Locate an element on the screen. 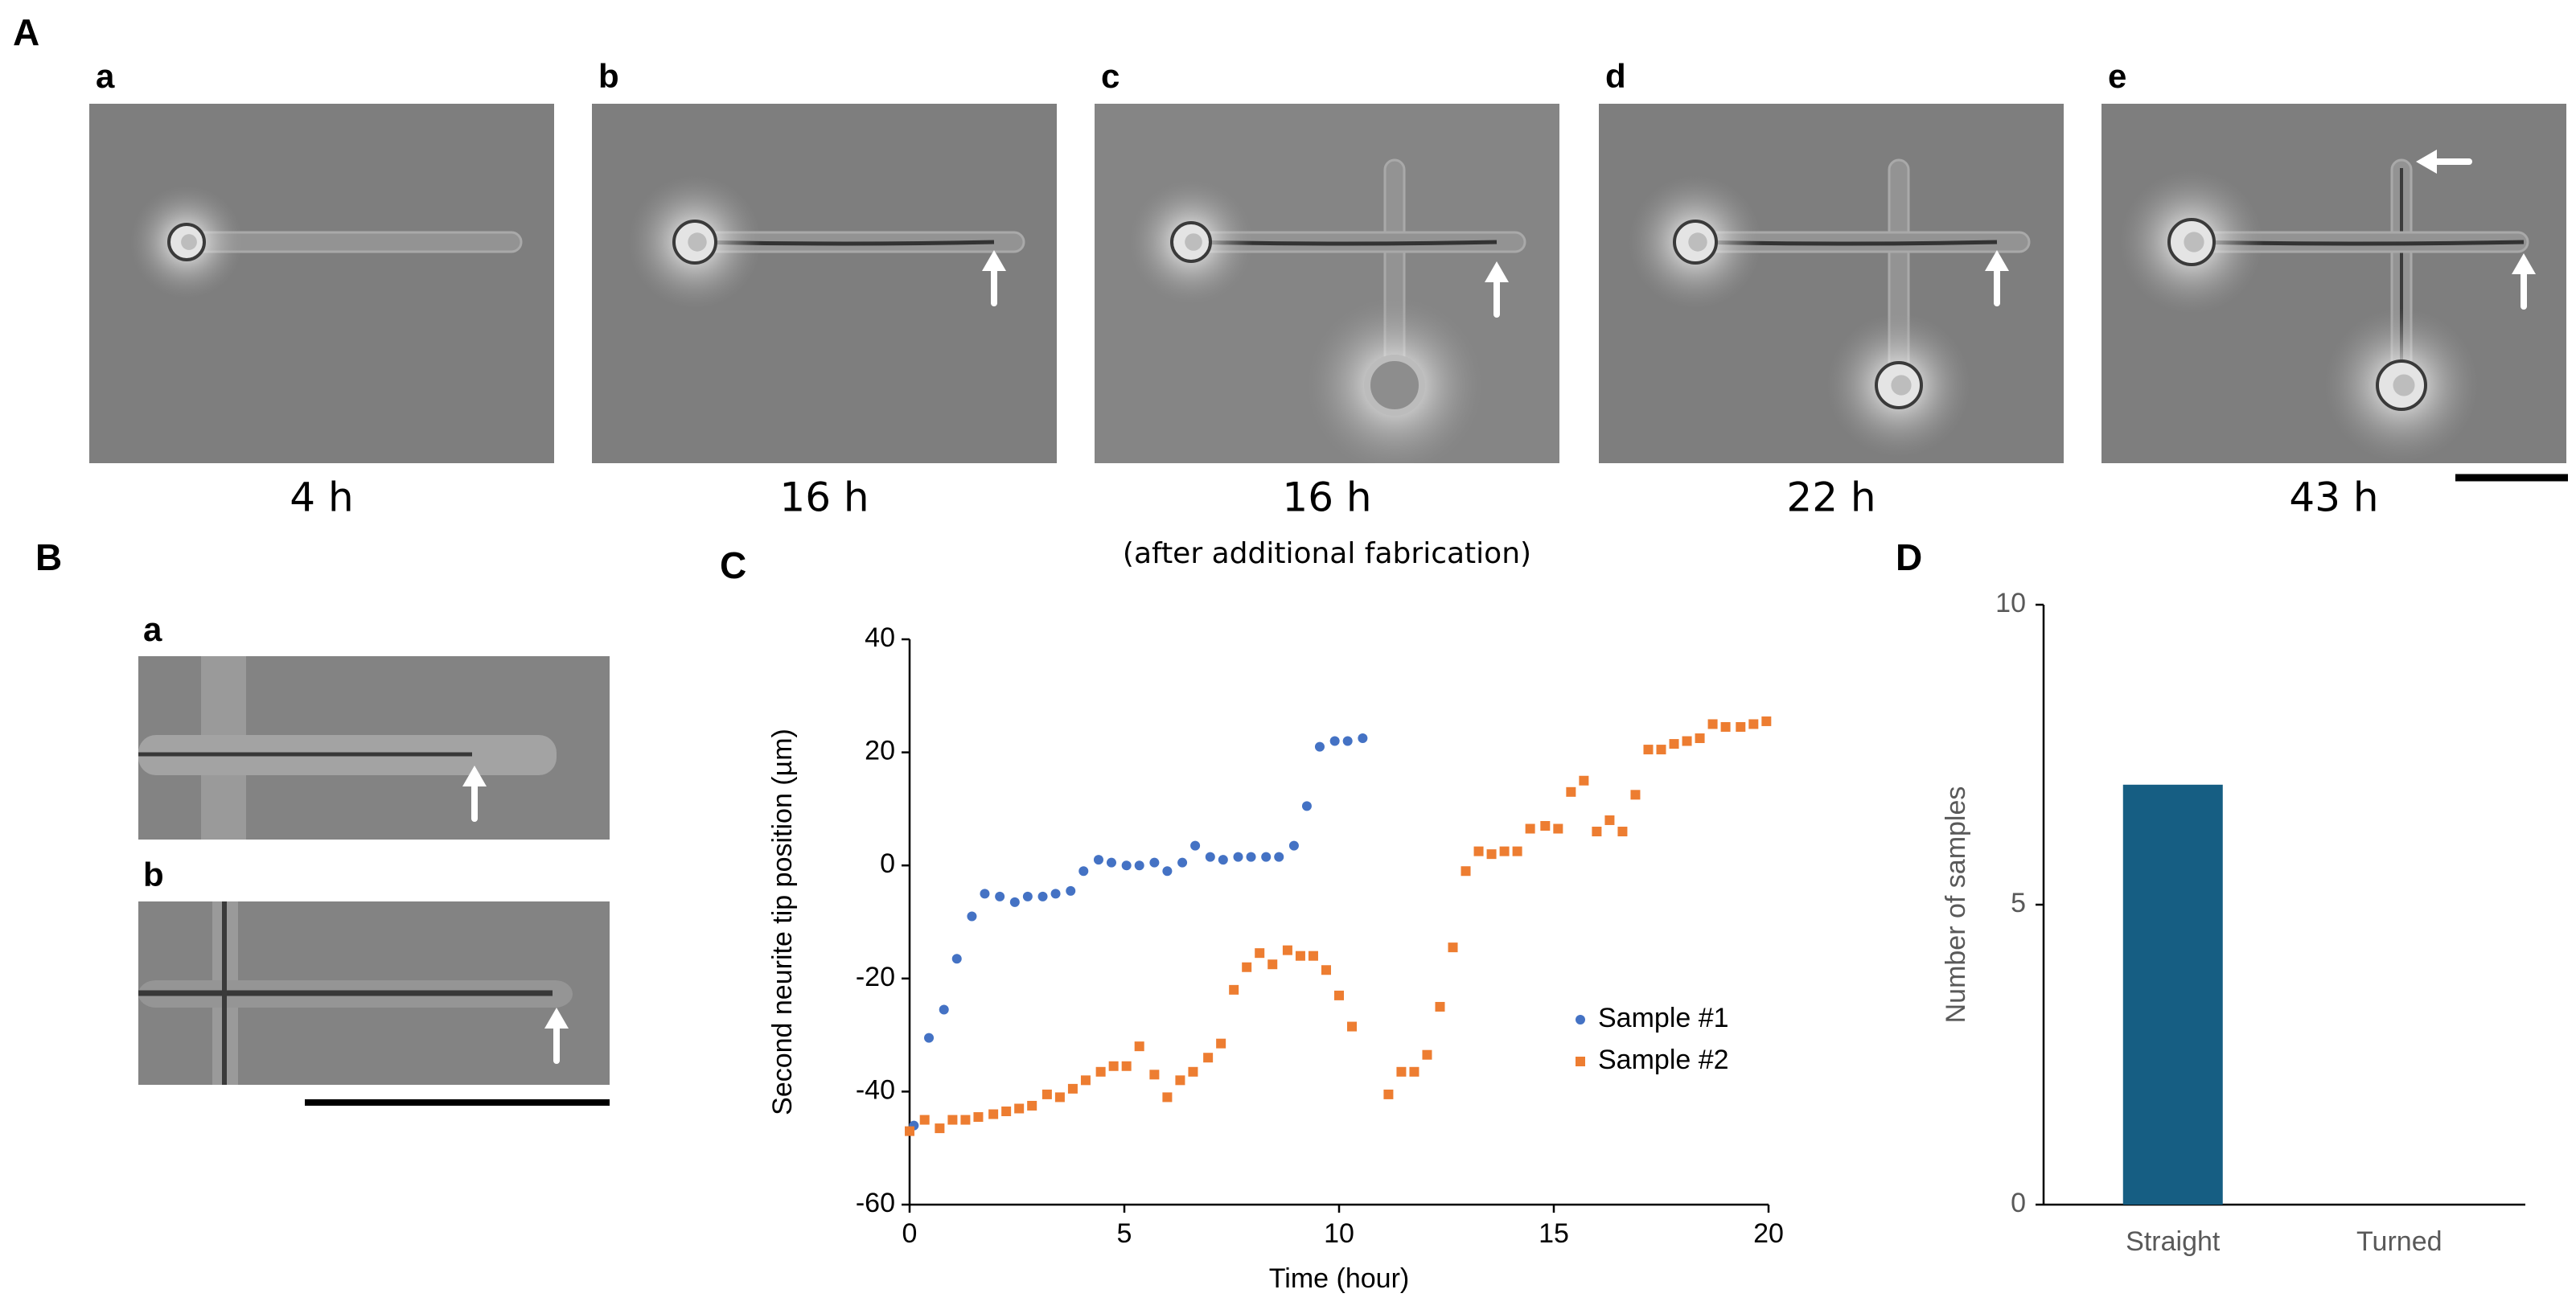  y-tick-label: -20 is located at coordinates (875, 977).